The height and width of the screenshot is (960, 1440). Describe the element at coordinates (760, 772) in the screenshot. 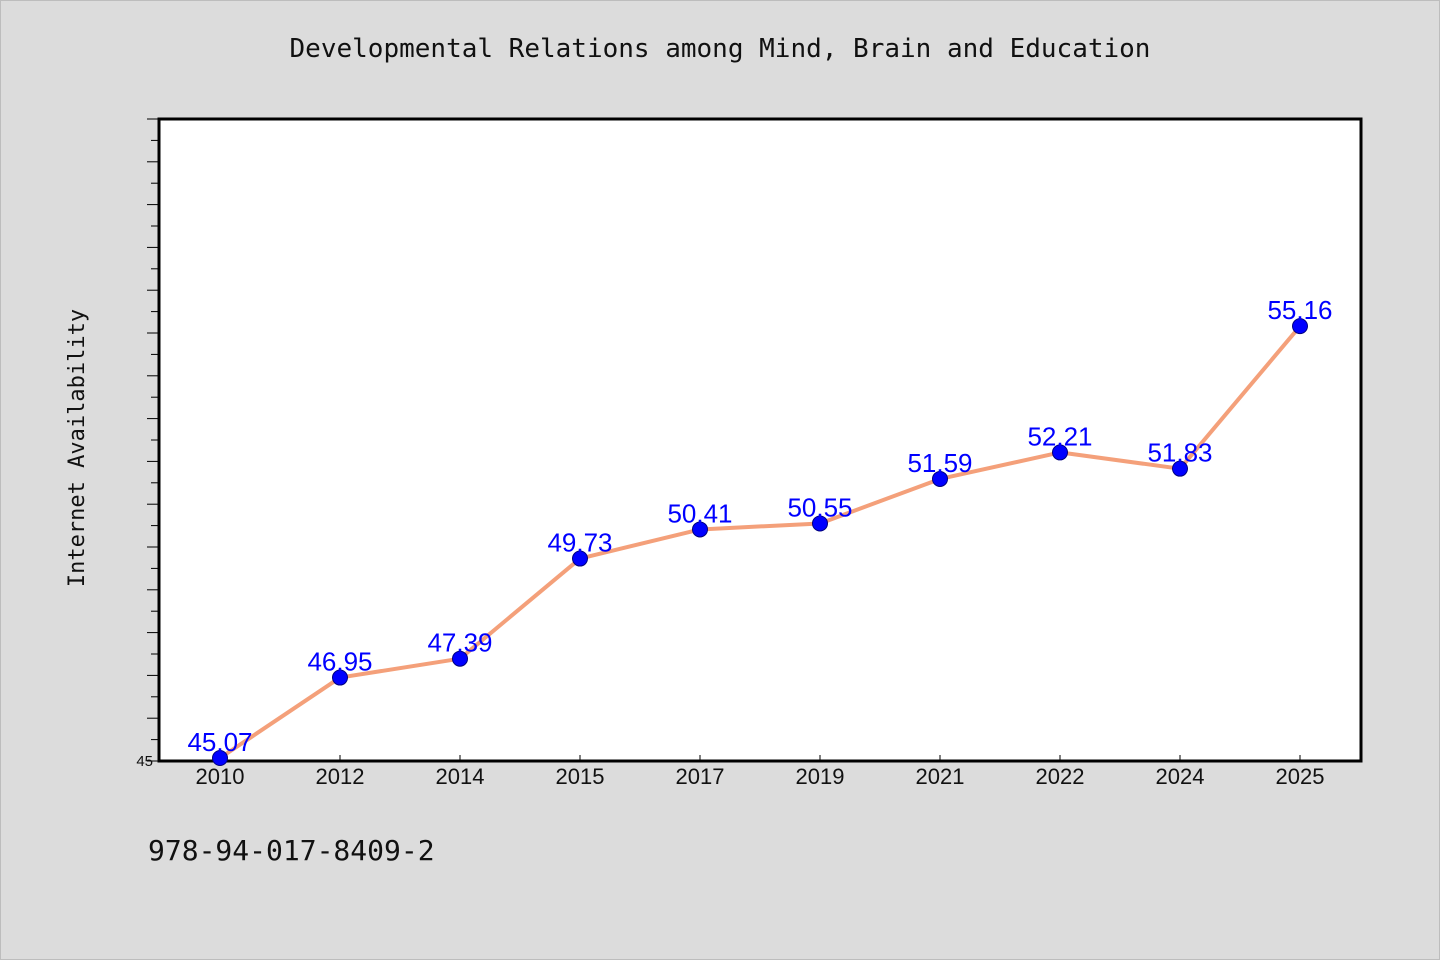

I see `x-axis-tick-labels: 2010 2012 2014 2015 2017 2019 2021 2022 2024 2025` at that location.